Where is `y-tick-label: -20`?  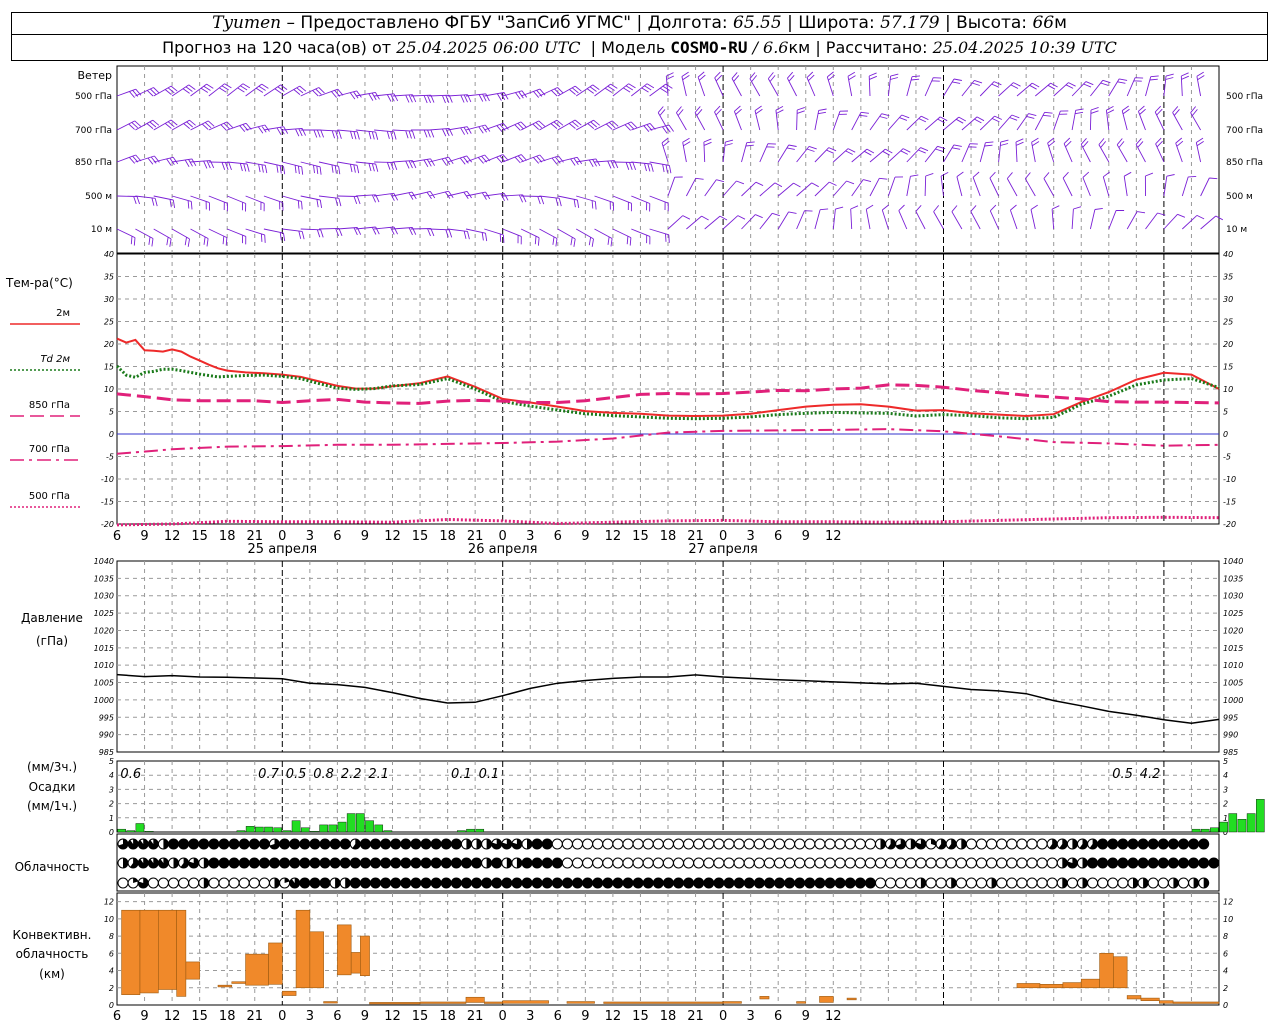 y-tick-label: -20 is located at coordinates (107, 524).